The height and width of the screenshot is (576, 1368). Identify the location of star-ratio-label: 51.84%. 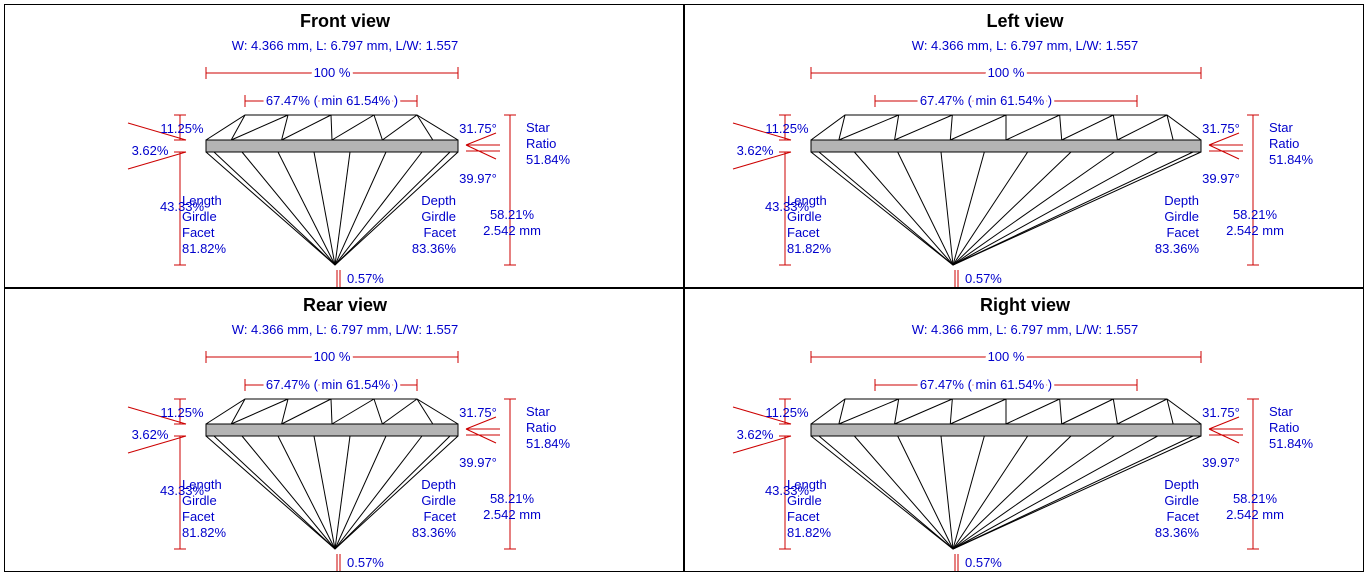
(1291, 443).